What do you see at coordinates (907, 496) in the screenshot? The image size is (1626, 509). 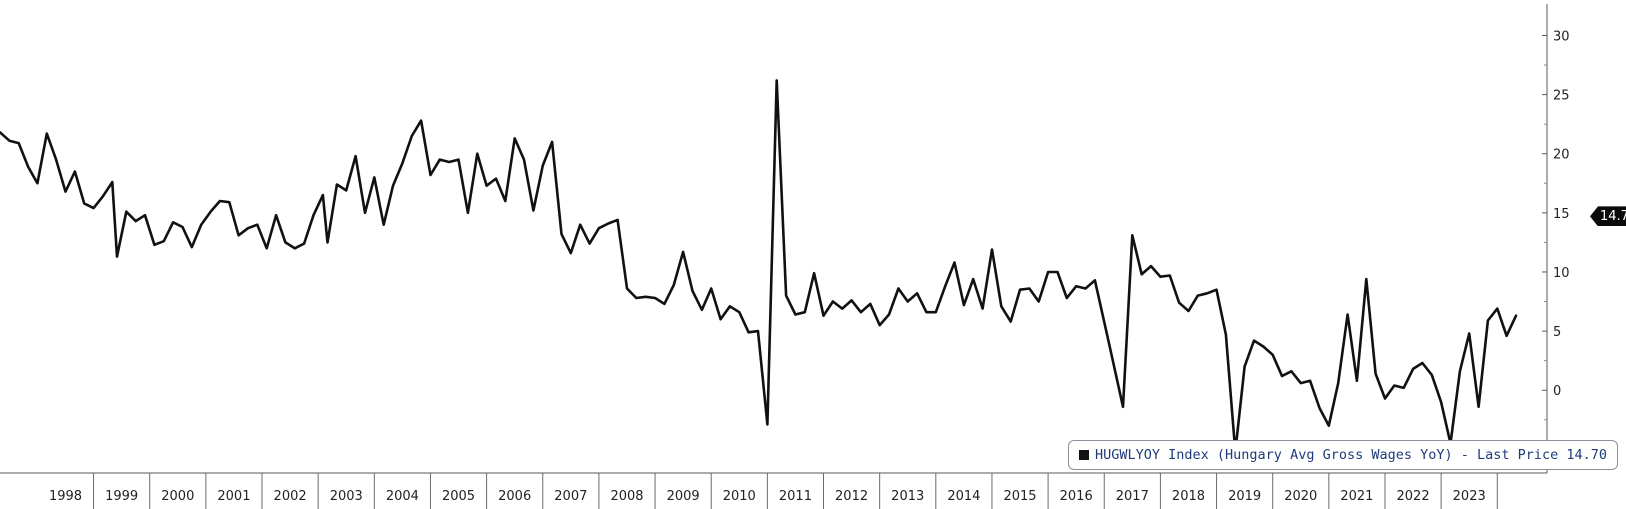 I see `x-tick-label: 2013` at bounding box center [907, 496].